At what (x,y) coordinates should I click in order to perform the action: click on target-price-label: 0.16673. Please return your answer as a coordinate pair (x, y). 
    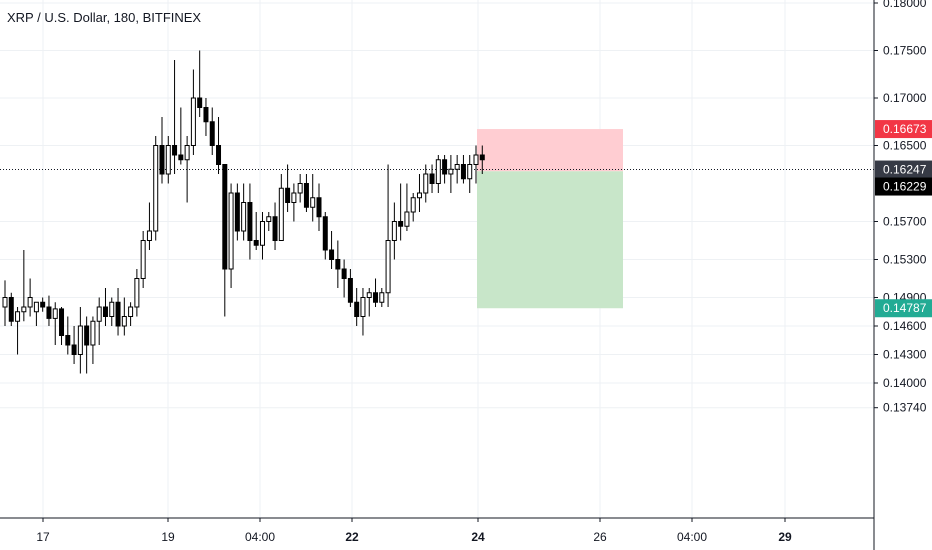
    Looking at the image, I should click on (905, 129).